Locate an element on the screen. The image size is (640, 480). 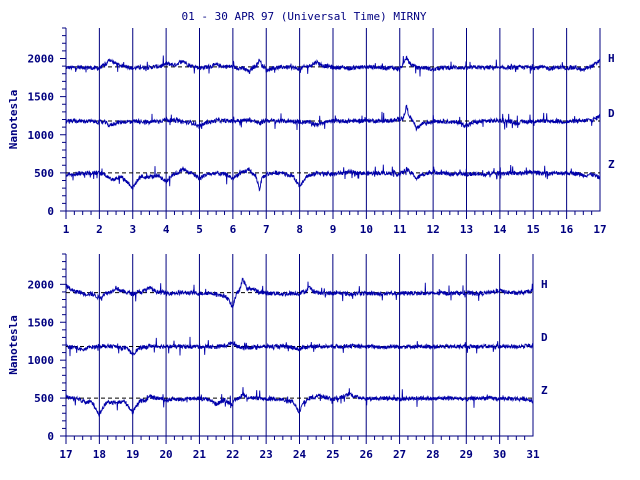
x-tick-label: 11 is located at coordinates (400, 229).